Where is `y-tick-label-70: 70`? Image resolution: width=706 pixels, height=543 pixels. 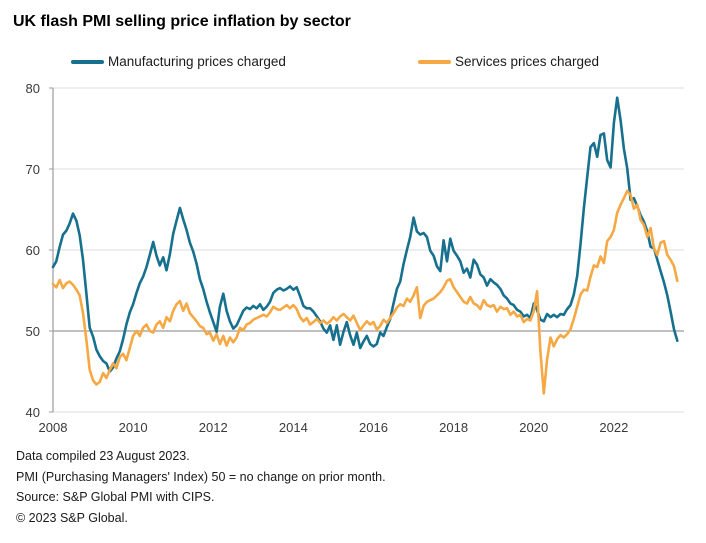
y-tick-label-70: 70 is located at coordinates (32, 169).